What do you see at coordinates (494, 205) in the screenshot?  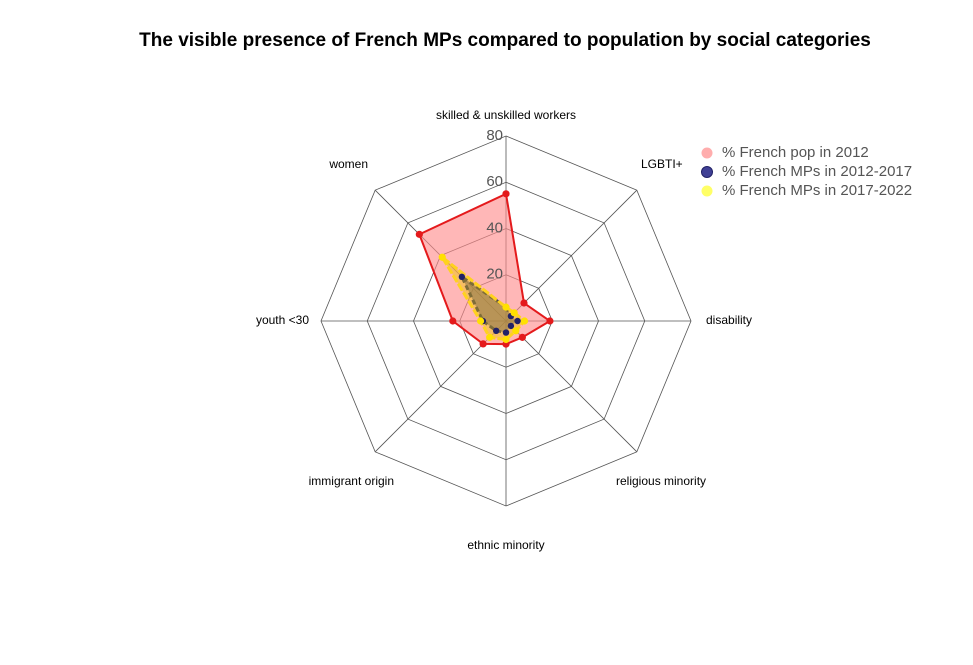 I see `radar-tick-labels: 80 60 40 20` at bounding box center [494, 205].